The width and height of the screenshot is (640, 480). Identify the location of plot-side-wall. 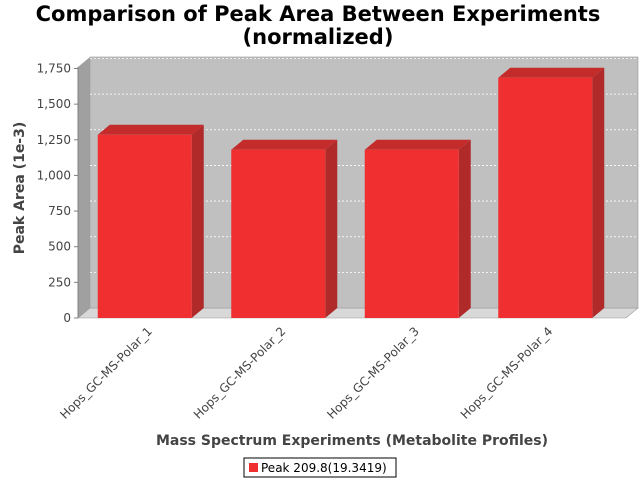
(84, 187).